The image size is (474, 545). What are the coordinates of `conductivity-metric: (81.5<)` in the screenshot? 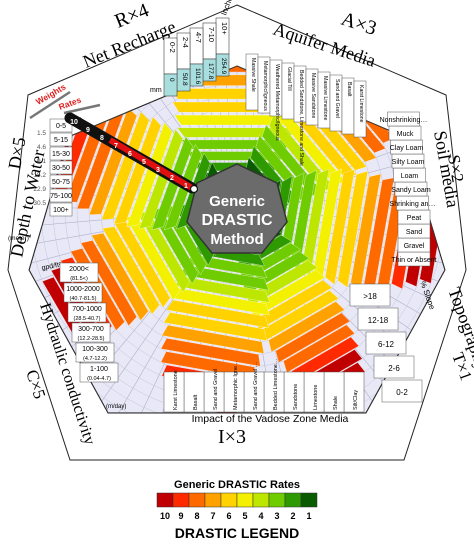 It's located at (79, 279).